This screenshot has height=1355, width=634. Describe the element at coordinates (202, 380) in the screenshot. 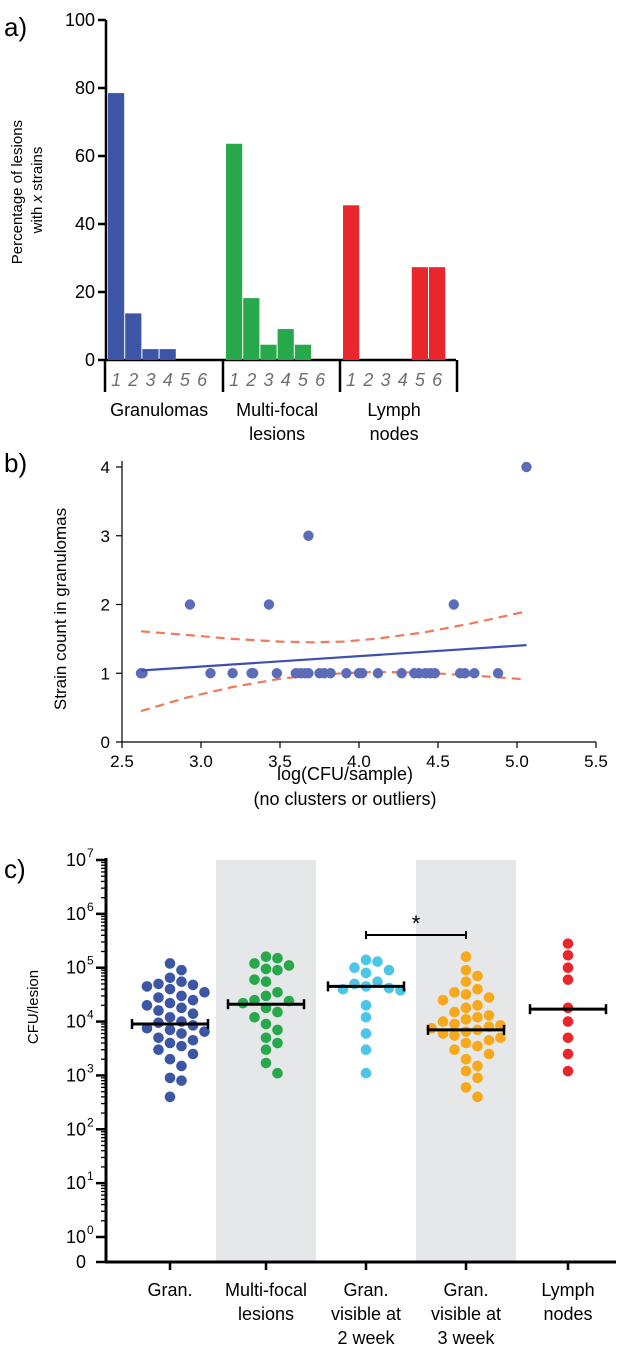

I see `panel-a-x-tick-label: 6` at that location.